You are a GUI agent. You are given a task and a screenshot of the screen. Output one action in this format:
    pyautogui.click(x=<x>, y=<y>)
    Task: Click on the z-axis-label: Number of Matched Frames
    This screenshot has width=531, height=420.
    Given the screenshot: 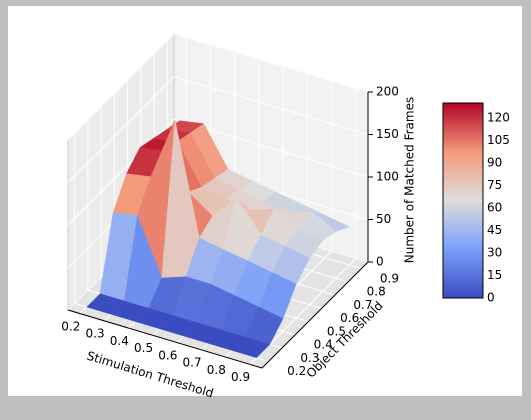 What is the action you would take?
    pyautogui.click(x=410, y=180)
    